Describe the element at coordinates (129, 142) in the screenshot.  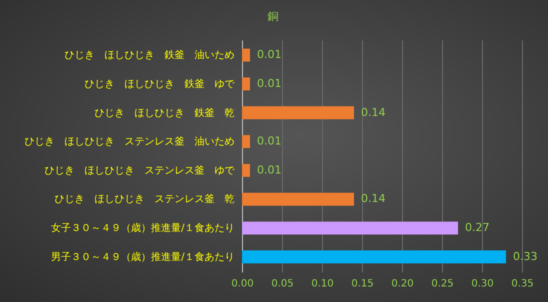
I see `y-tick-label: ひじき ほしひじき ステンレス釜 油いため` at that location.